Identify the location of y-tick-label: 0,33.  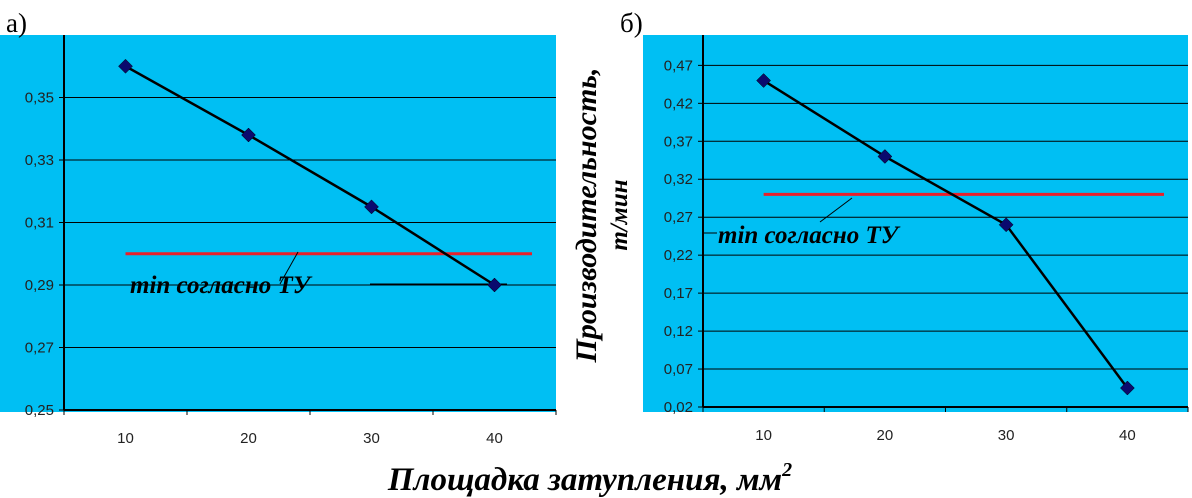
(39, 160).